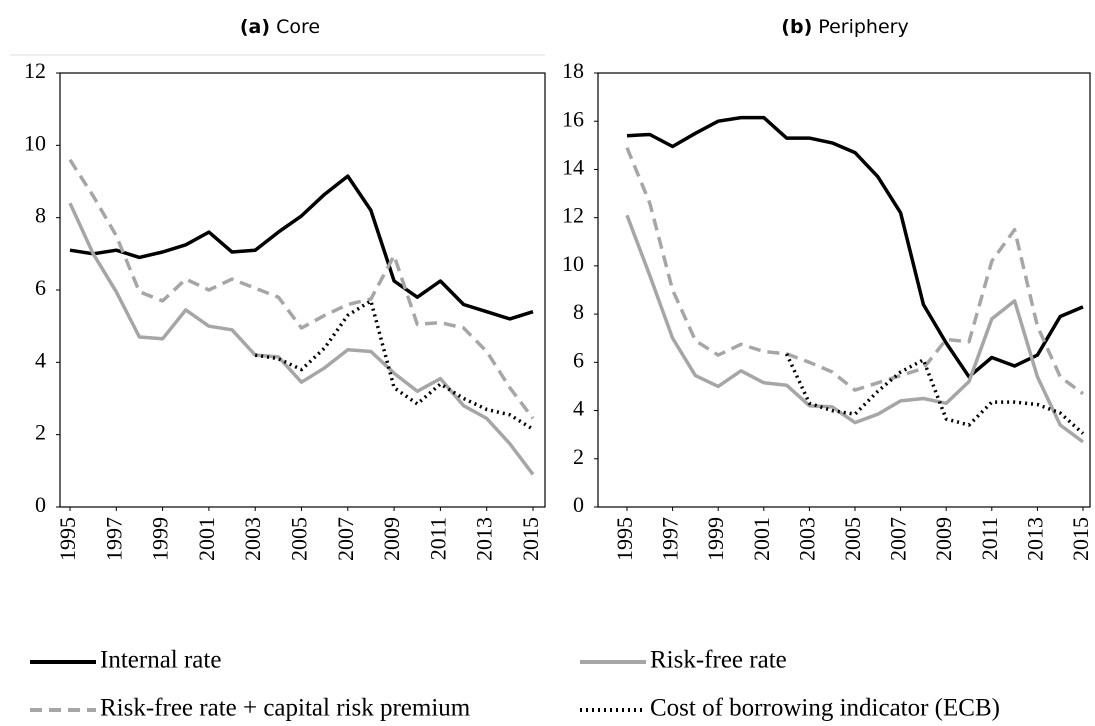  I want to click on chart-title: (b) Periphery, so click(844, 27).